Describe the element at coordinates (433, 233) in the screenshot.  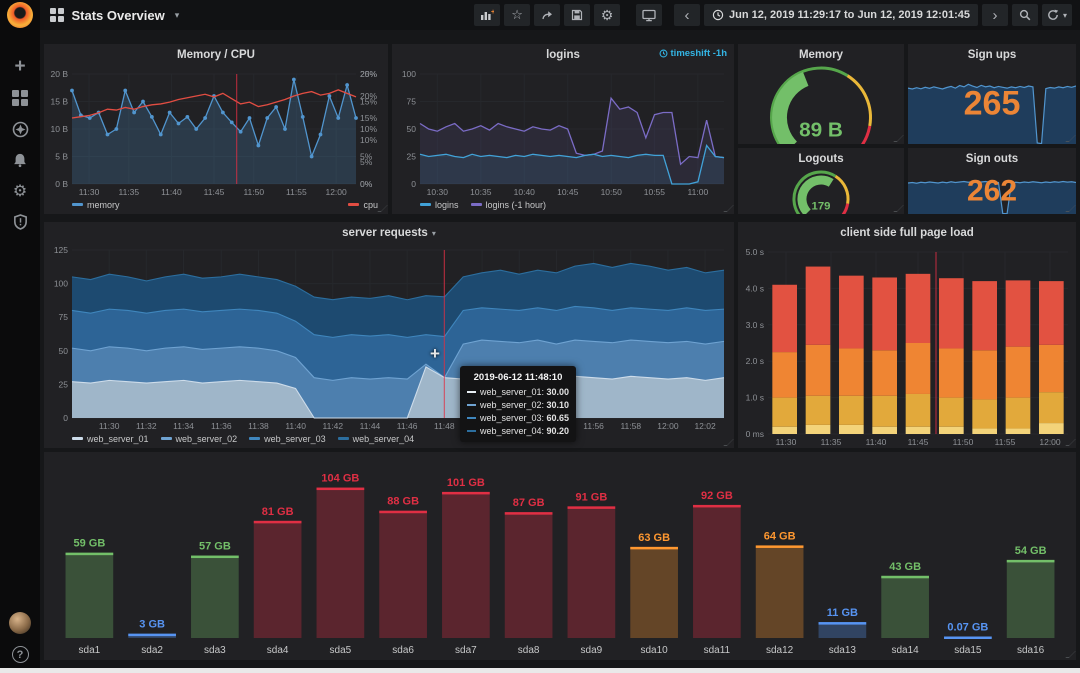
I see `panel-caret-down-icon: ▾` at that location.